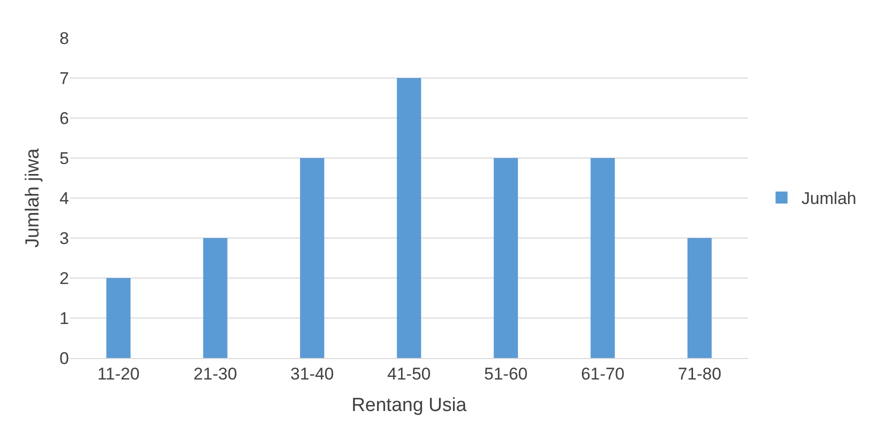  I want to click on y-tick-label: 2, so click(64, 278).